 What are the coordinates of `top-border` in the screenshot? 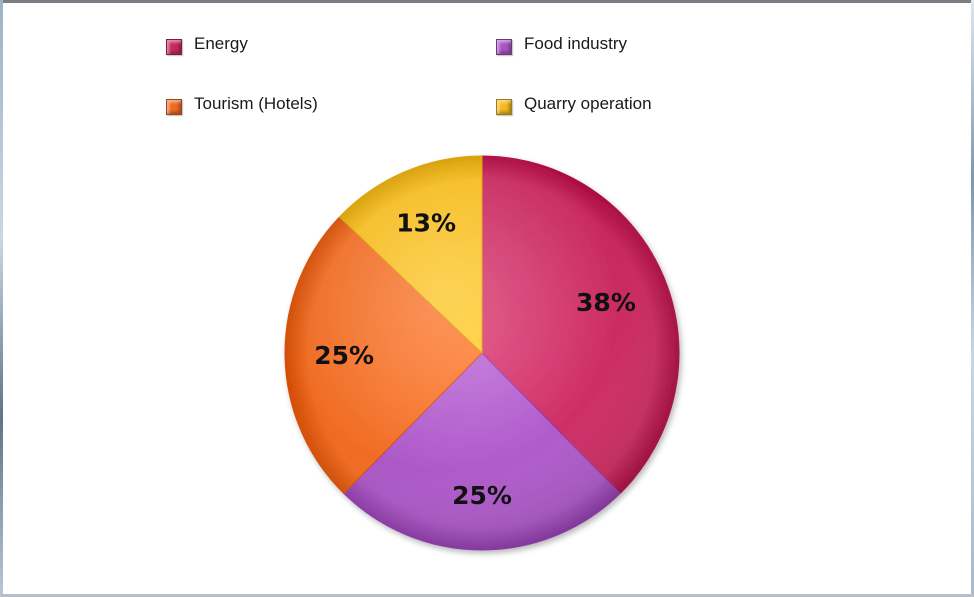 It's located at (487, 1).